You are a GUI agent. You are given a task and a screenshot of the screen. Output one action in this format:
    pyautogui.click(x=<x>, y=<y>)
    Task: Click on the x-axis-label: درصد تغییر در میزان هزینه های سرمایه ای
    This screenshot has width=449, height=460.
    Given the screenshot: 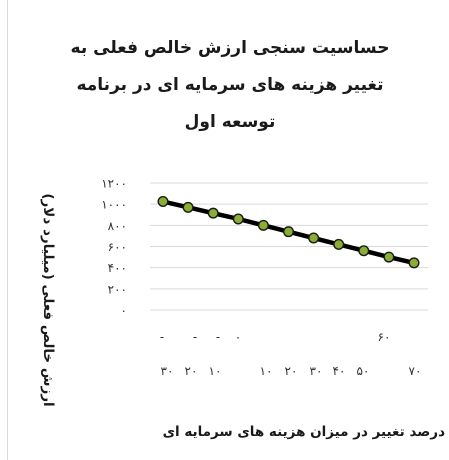 What is the action you would take?
    pyautogui.click(x=303, y=432)
    